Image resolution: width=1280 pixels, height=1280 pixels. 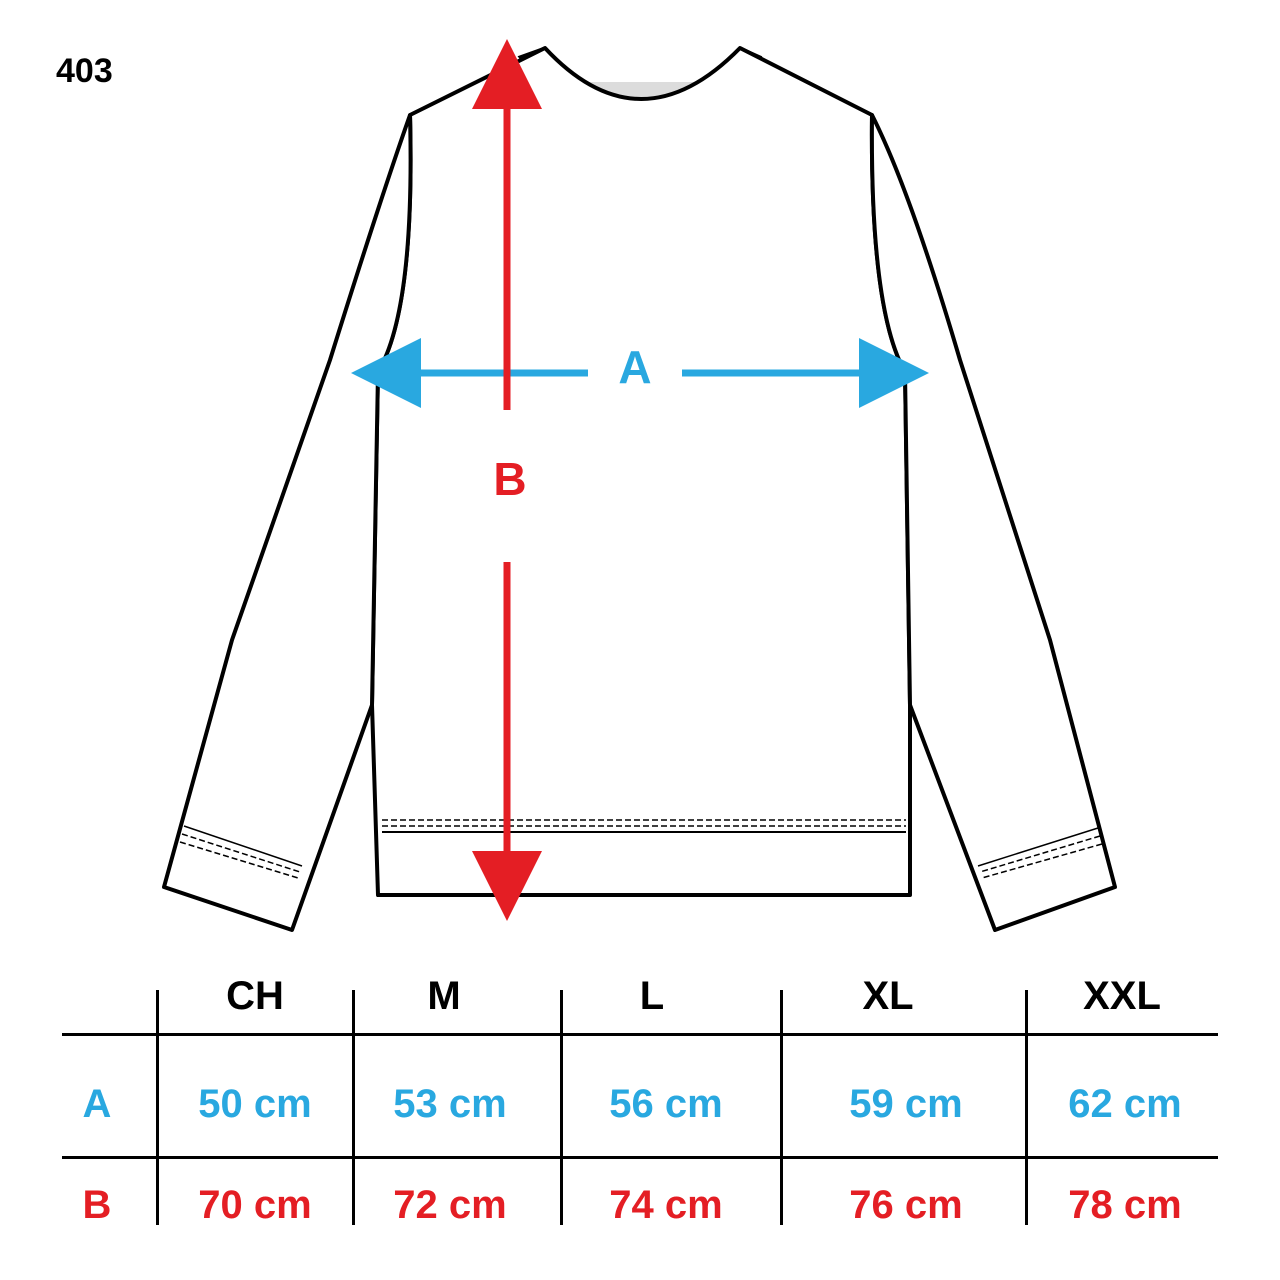 I want to click on right-sleeve, so click(x=993, y=522).